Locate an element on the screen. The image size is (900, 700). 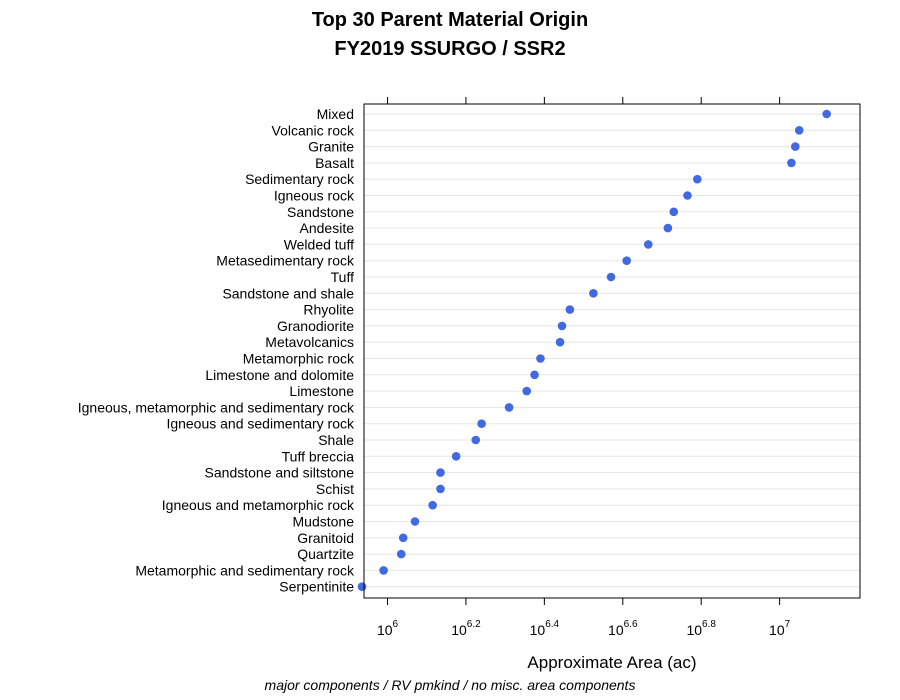
category-label: Mudstone is located at coordinates (324, 522).